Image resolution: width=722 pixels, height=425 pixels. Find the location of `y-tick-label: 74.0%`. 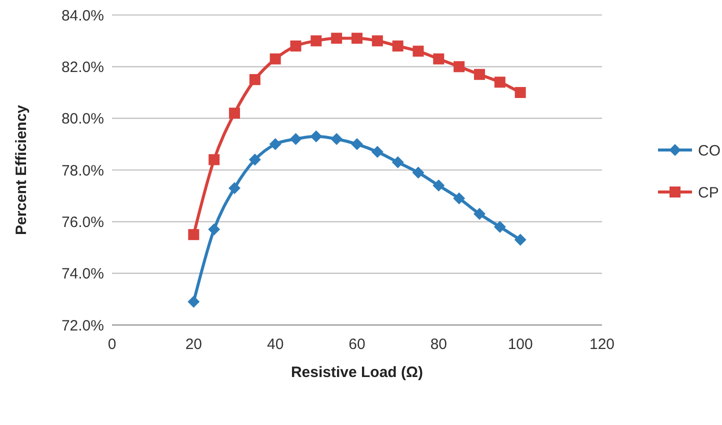

y-tick-label: 74.0% is located at coordinates (82, 274).